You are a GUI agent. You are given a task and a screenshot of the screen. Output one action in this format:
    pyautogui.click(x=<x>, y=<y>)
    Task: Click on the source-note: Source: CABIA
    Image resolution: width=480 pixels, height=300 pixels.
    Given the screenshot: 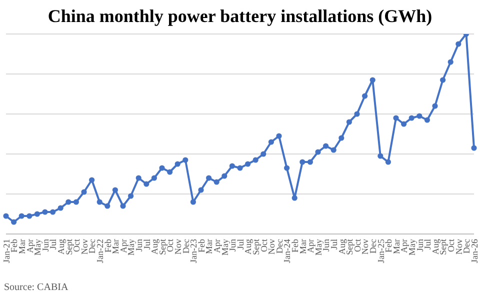 What is the action you would take?
    pyautogui.click(x=36, y=287)
    